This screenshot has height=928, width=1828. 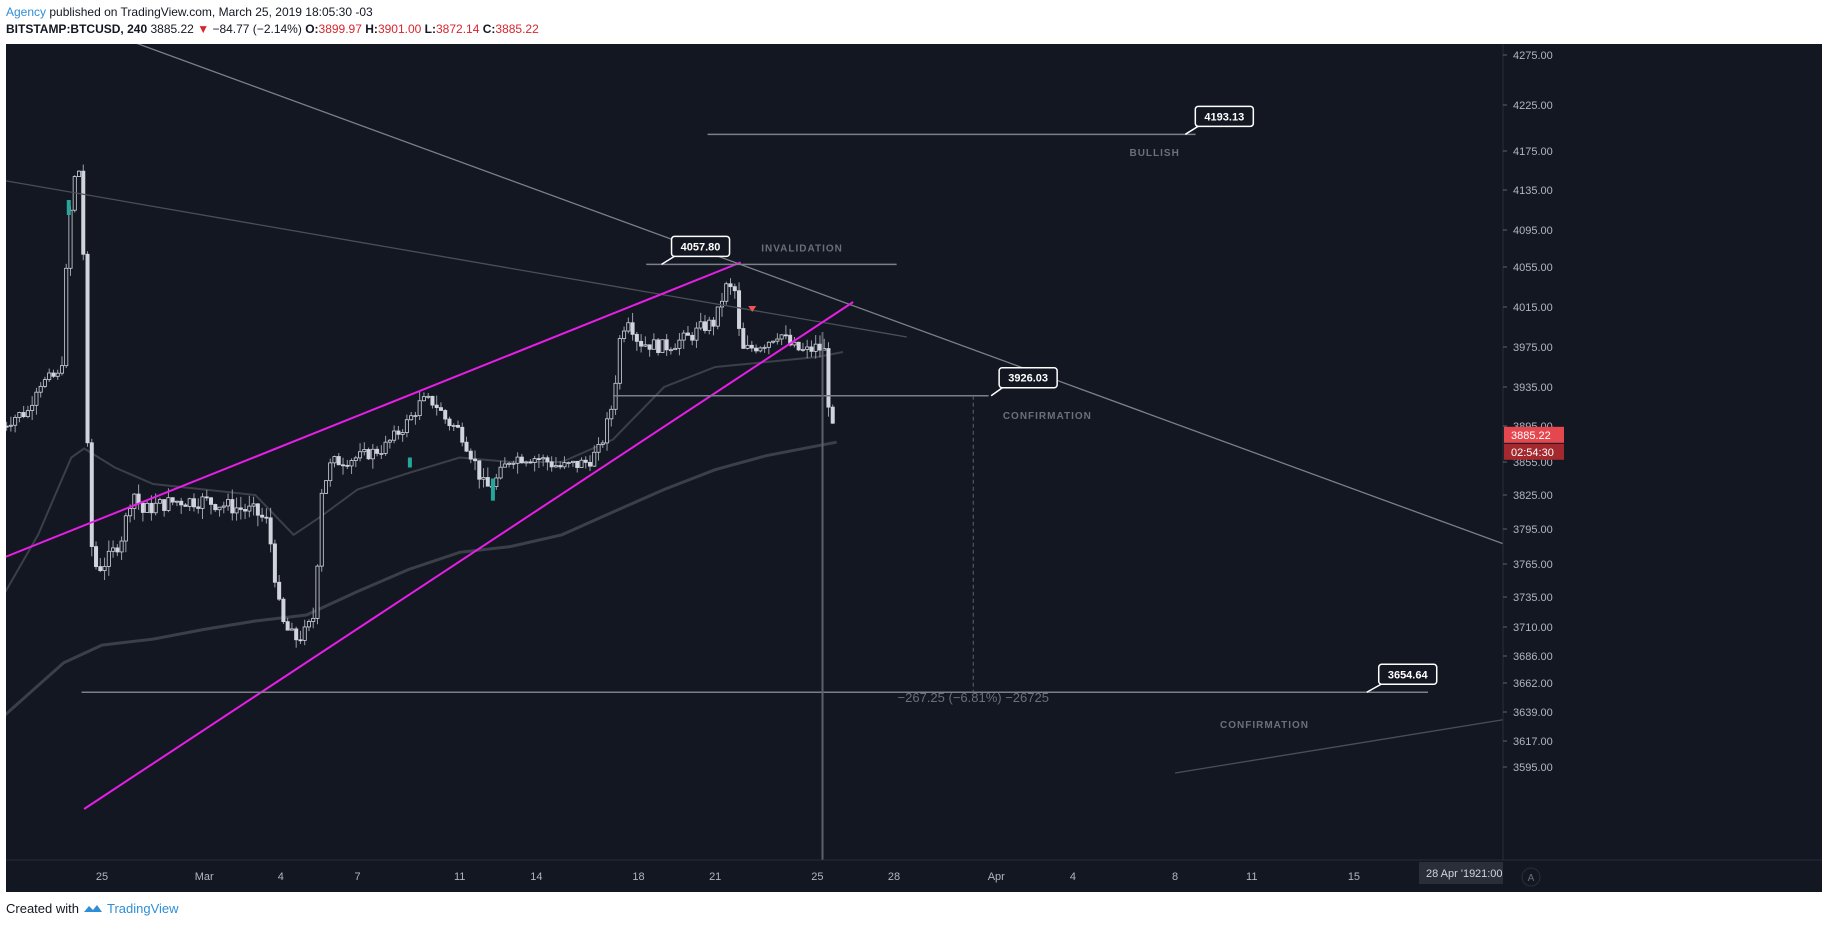 What do you see at coordinates (701, 247) in the screenshot?
I see `callout-value: 4057.80` at bounding box center [701, 247].